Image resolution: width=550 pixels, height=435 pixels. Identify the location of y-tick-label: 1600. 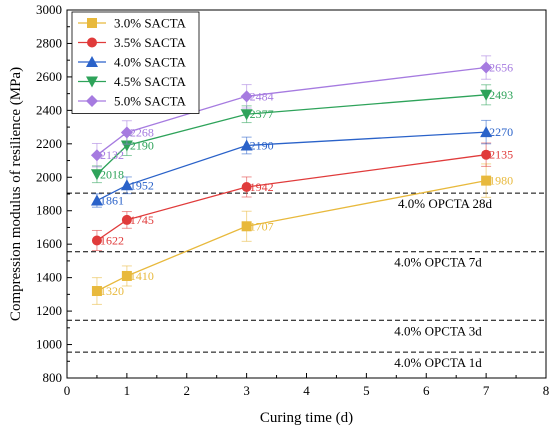
(49, 243).